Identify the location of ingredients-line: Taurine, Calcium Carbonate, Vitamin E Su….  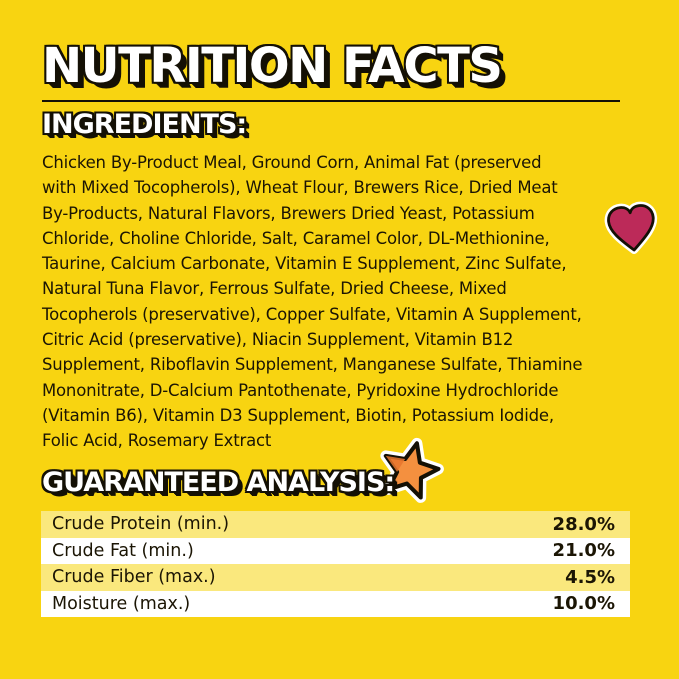
(304, 264).